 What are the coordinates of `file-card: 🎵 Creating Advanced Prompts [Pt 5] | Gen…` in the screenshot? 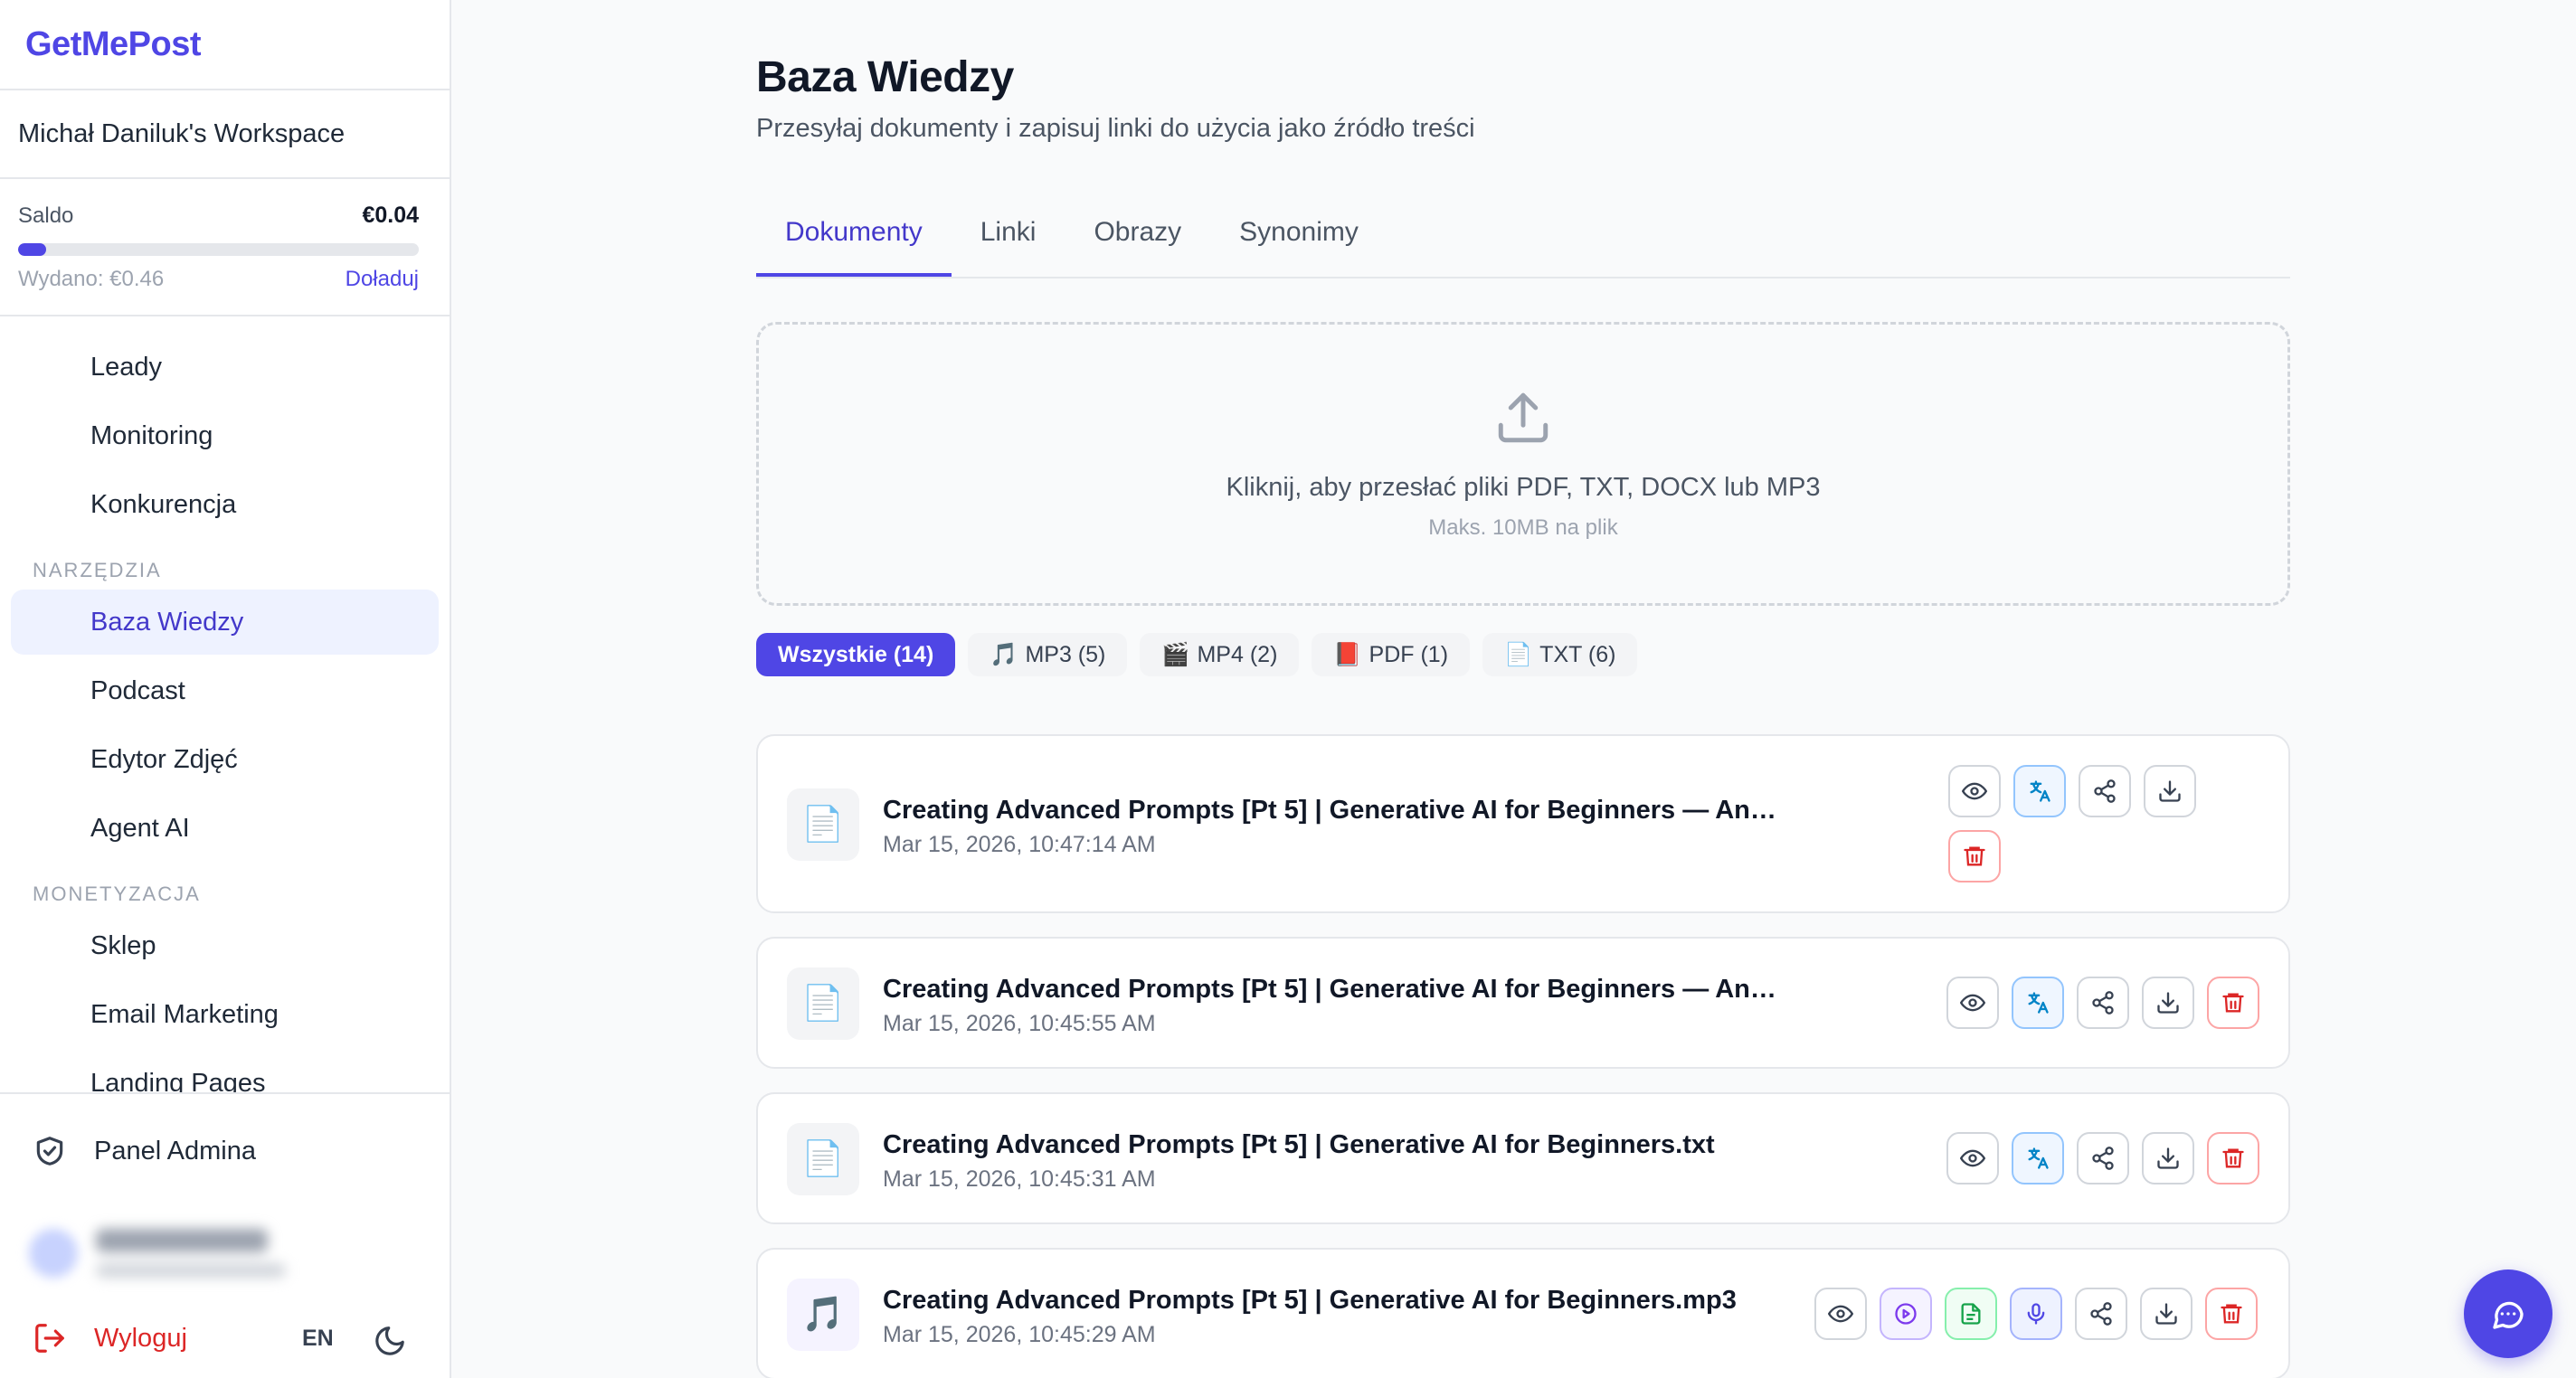 It's located at (1523, 1313).